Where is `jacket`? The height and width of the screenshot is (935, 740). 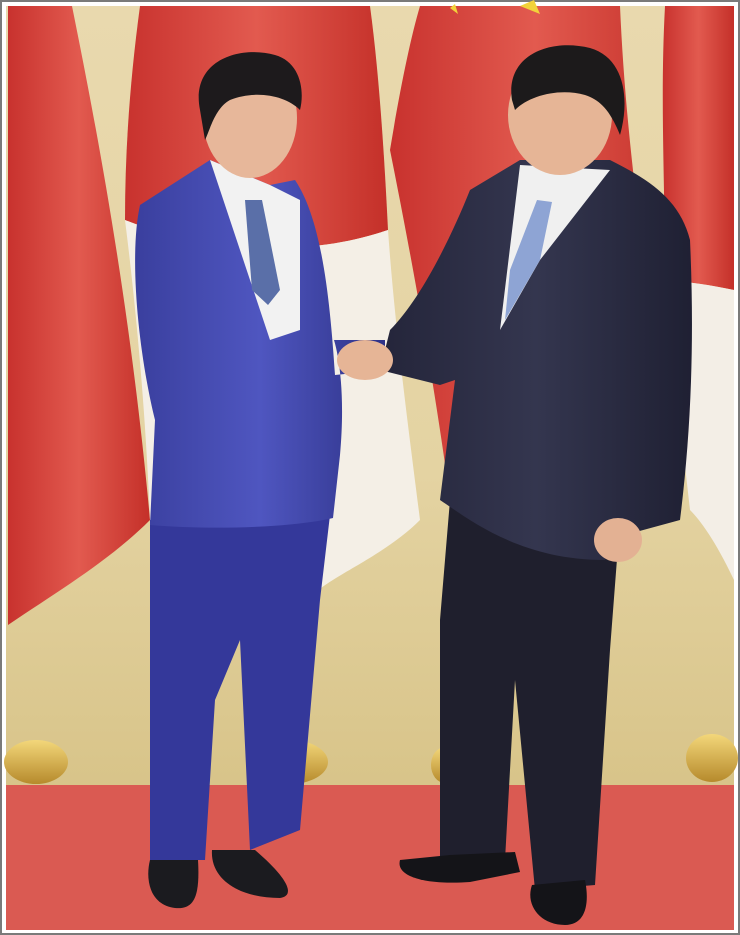
jacket is located at coordinates (260, 344).